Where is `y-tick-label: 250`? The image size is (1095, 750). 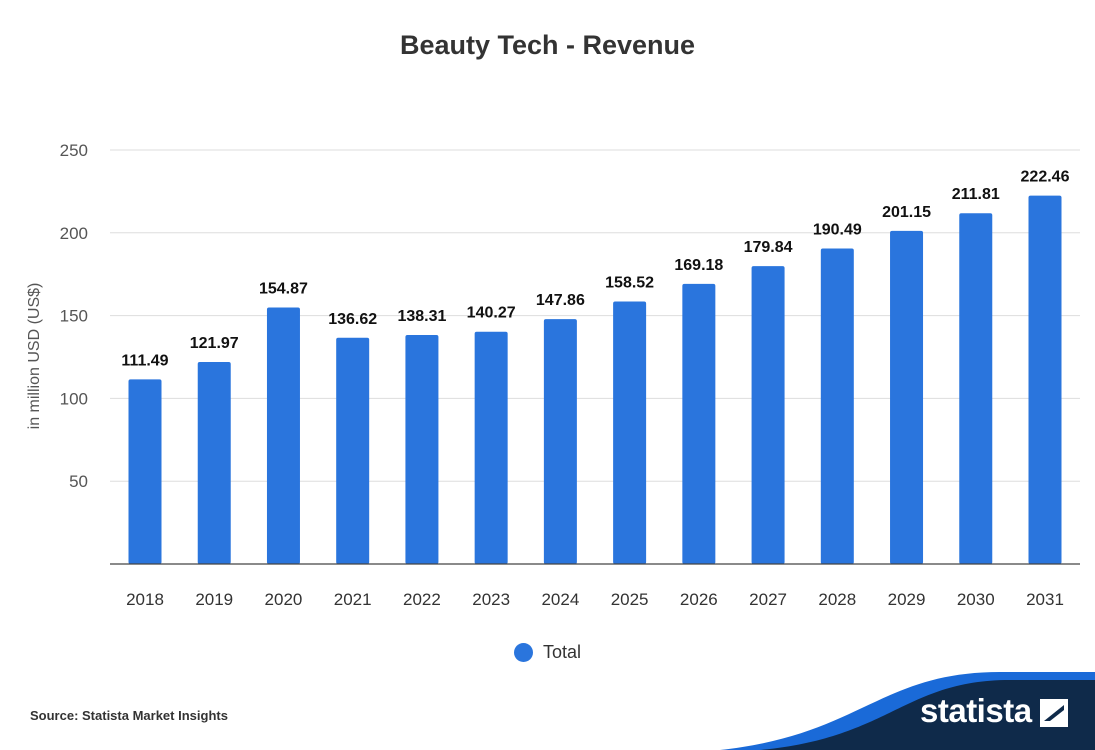 y-tick-label: 250 is located at coordinates (74, 150).